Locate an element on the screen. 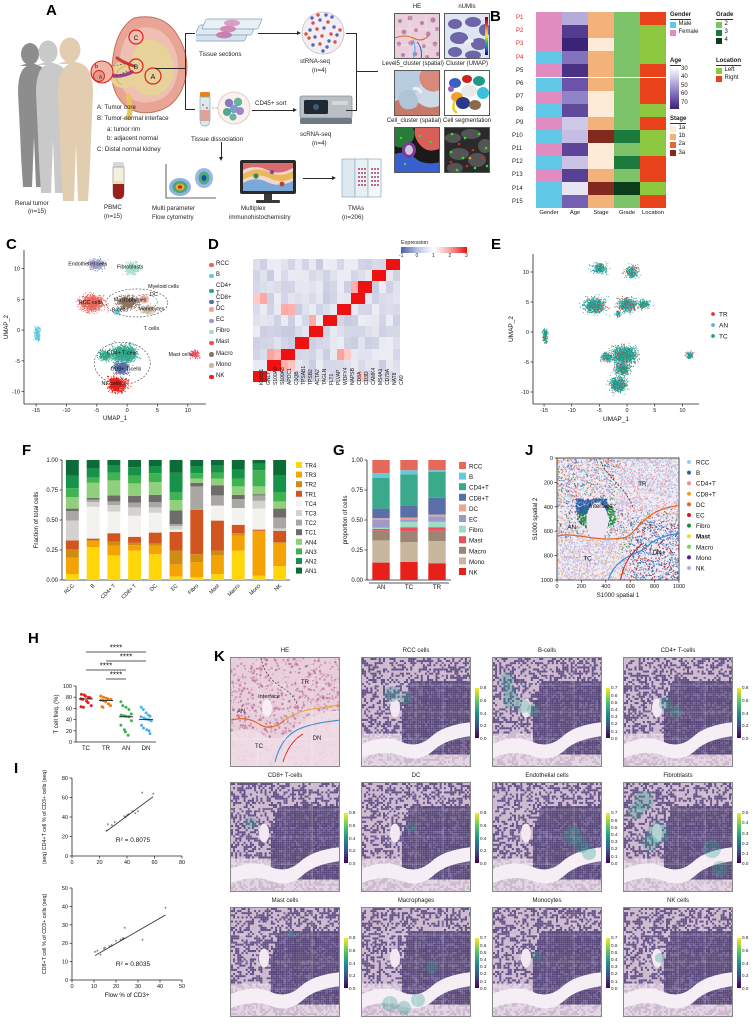  mihc-label-2: immunohistochemistry is located at coordinates (260, 217).